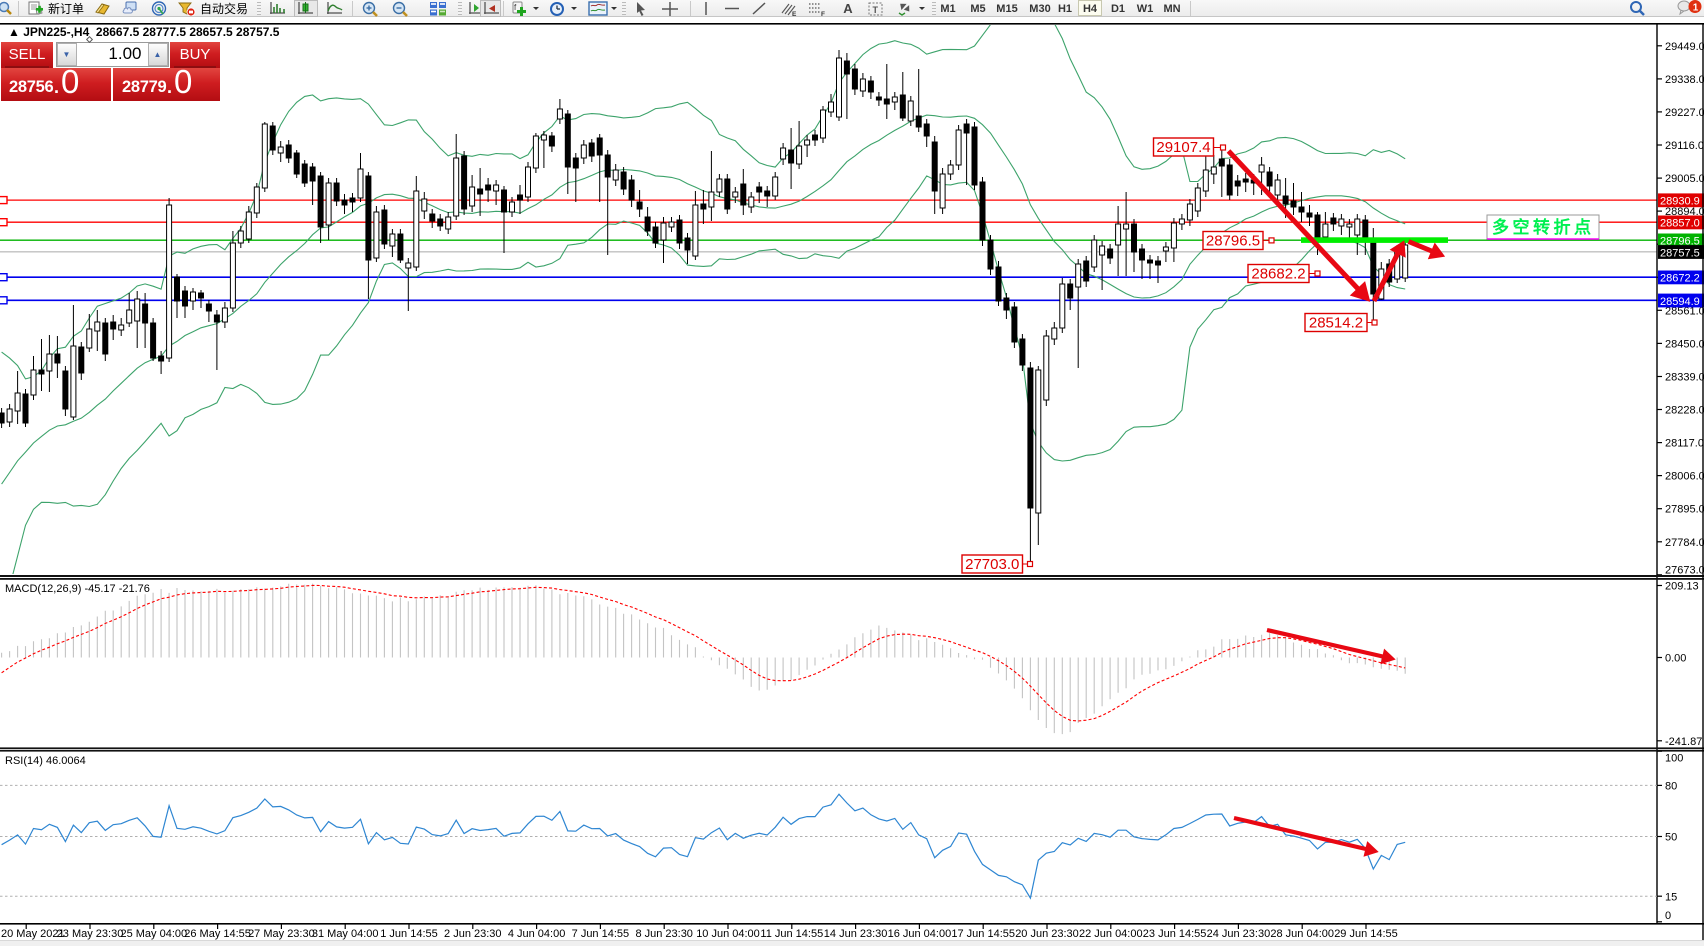 This screenshot has height=946, width=1704. Describe the element at coordinates (1684, 444) in the screenshot. I see `svg-text: 28117.0` at that location.